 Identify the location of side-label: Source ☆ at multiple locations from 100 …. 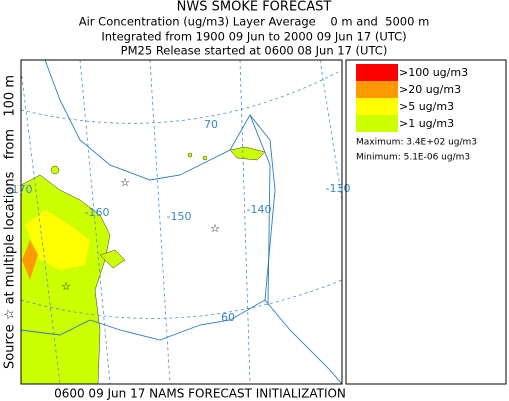
(10, 222).